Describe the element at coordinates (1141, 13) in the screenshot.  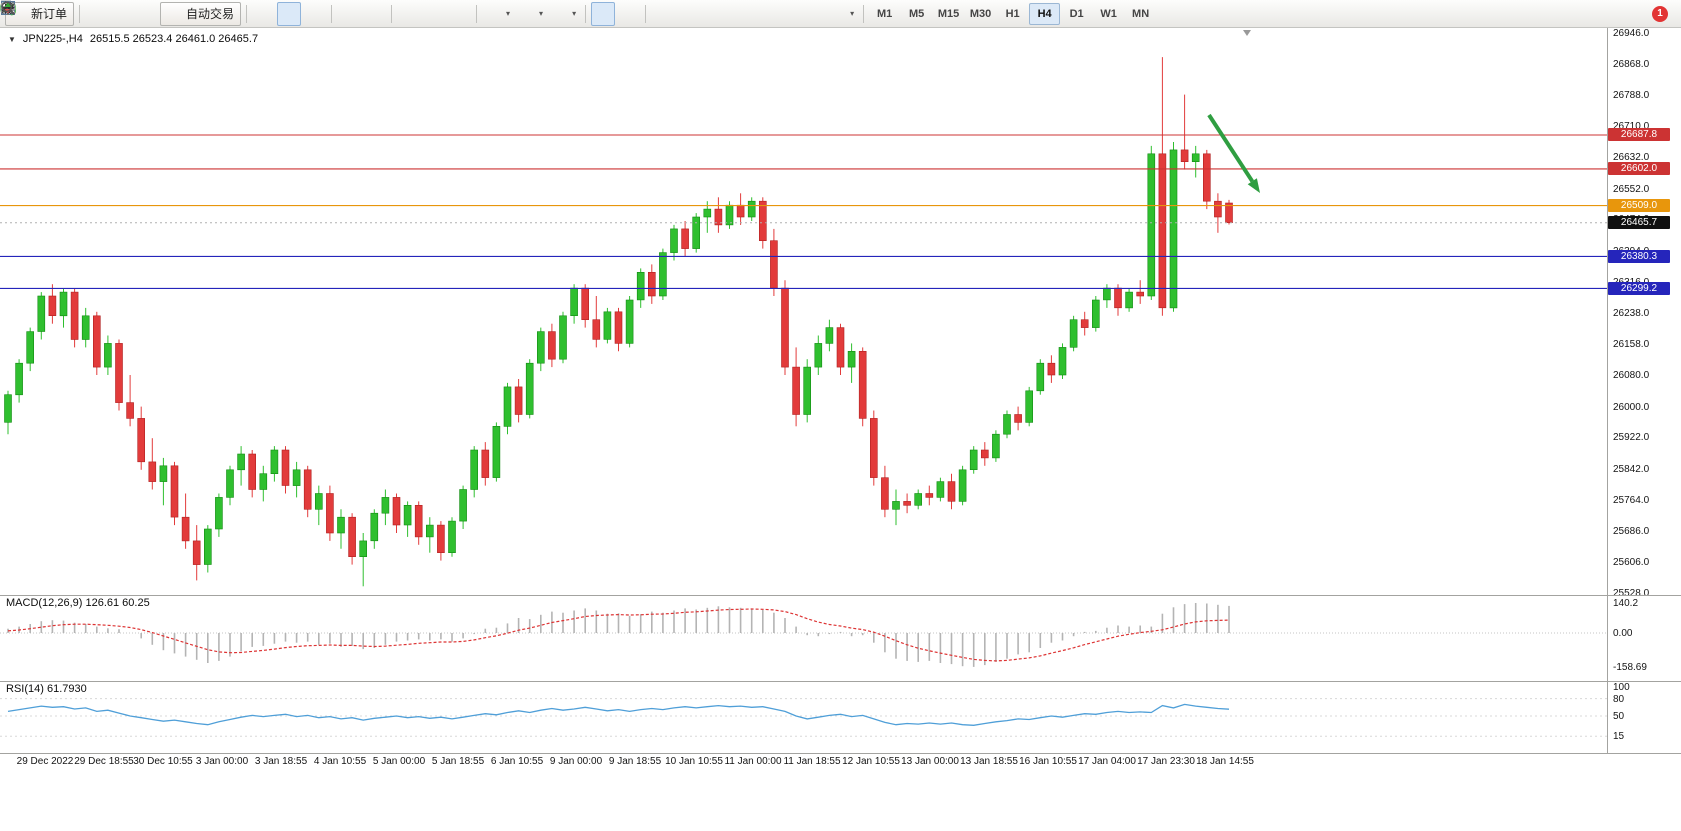
I see `timeframe-mn-button: MN` at that location.